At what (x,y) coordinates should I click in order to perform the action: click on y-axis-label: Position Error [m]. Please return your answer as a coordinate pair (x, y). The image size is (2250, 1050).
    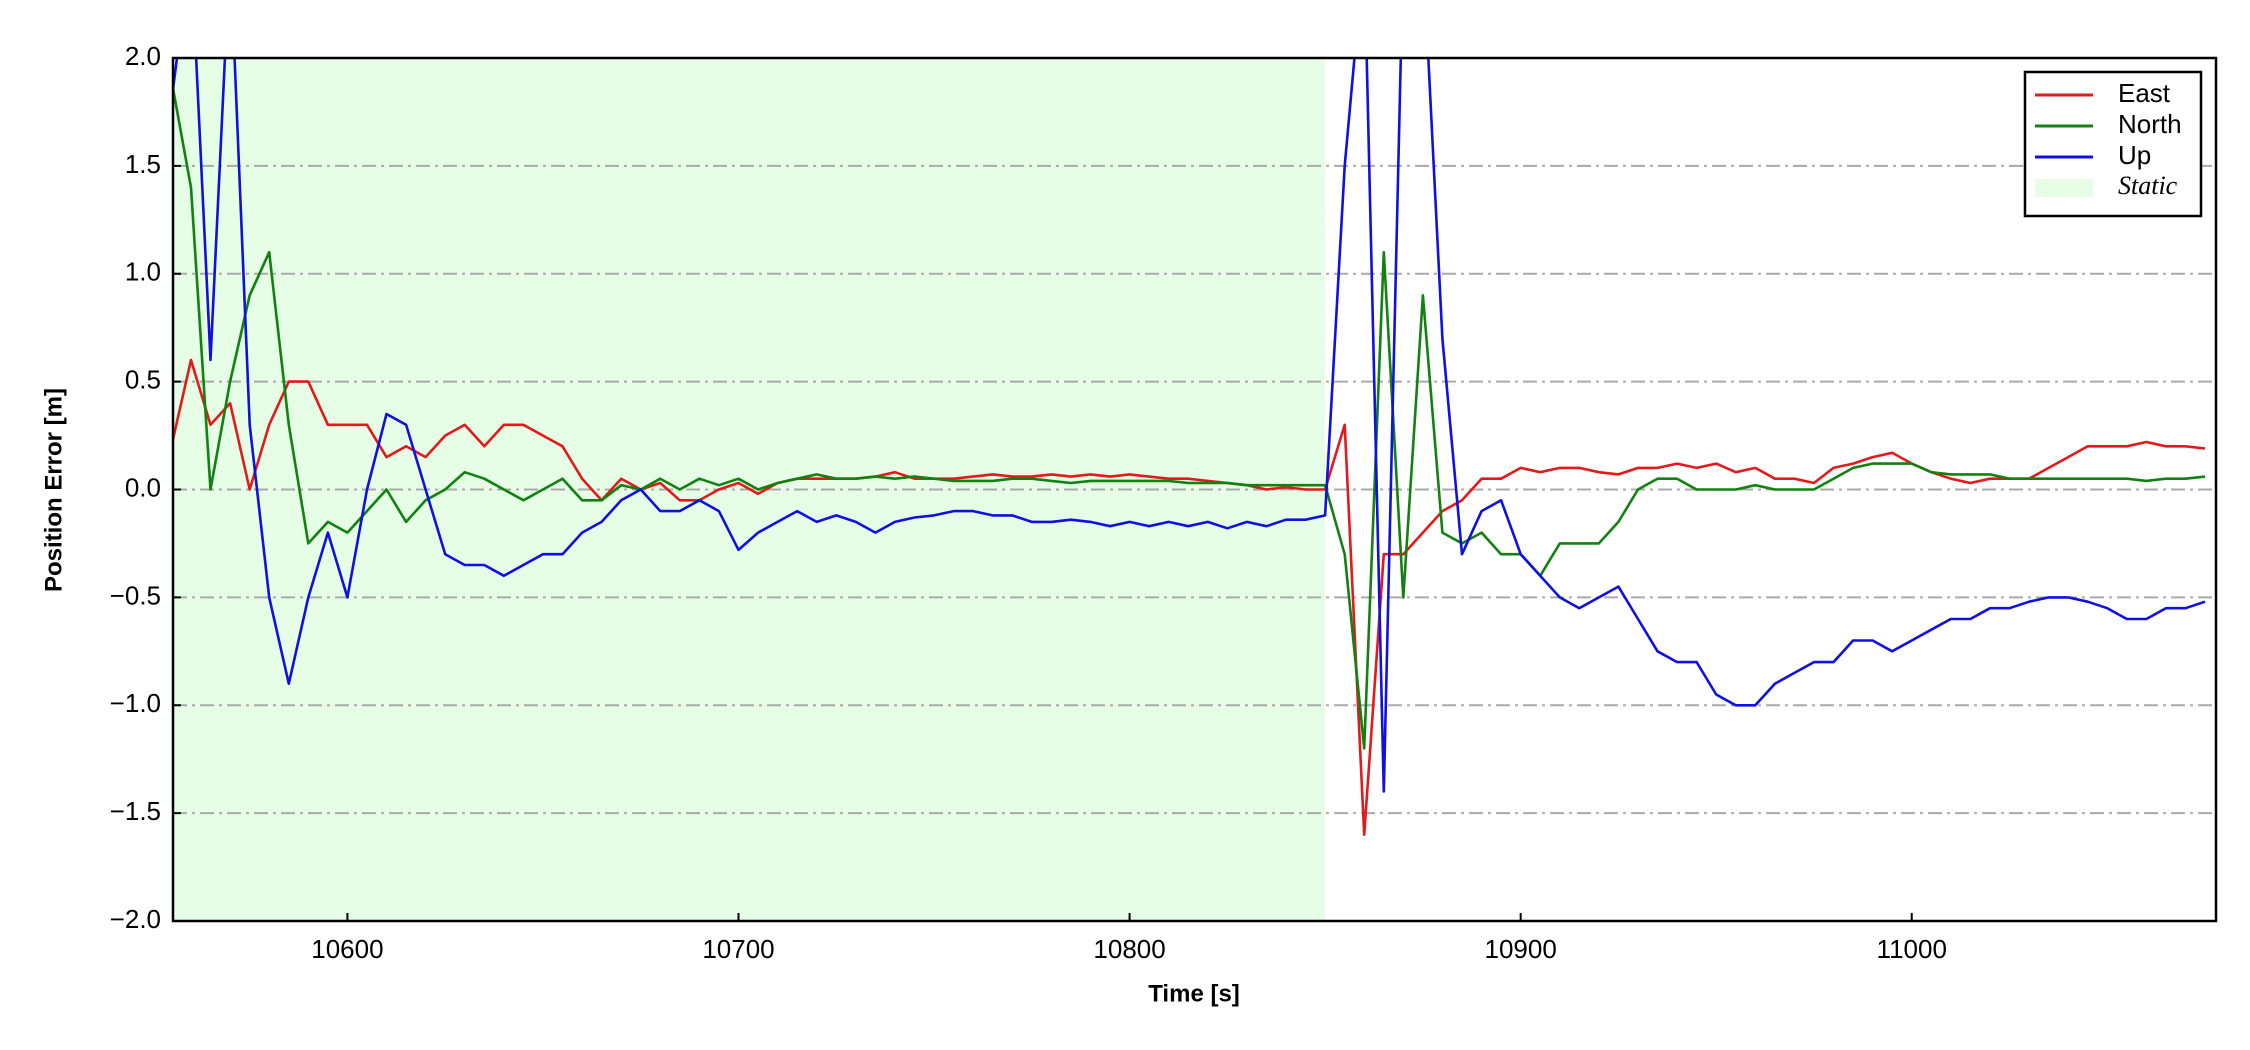
    Looking at the image, I should click on (53, 490).